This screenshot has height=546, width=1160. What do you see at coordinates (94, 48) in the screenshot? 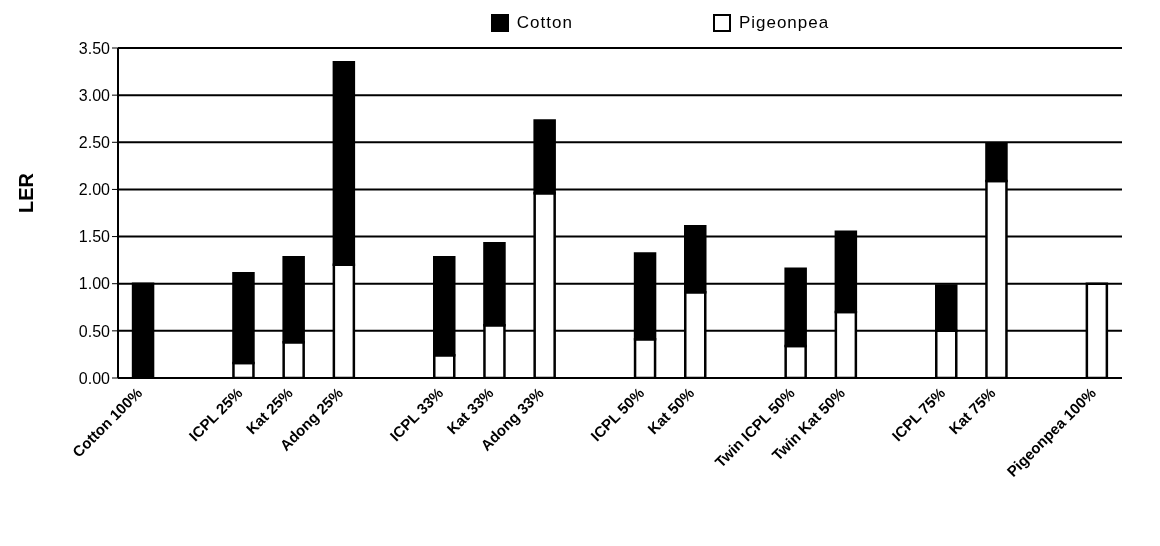
I see `y-tick-label: 3.50` at bounding box center [94, 48].